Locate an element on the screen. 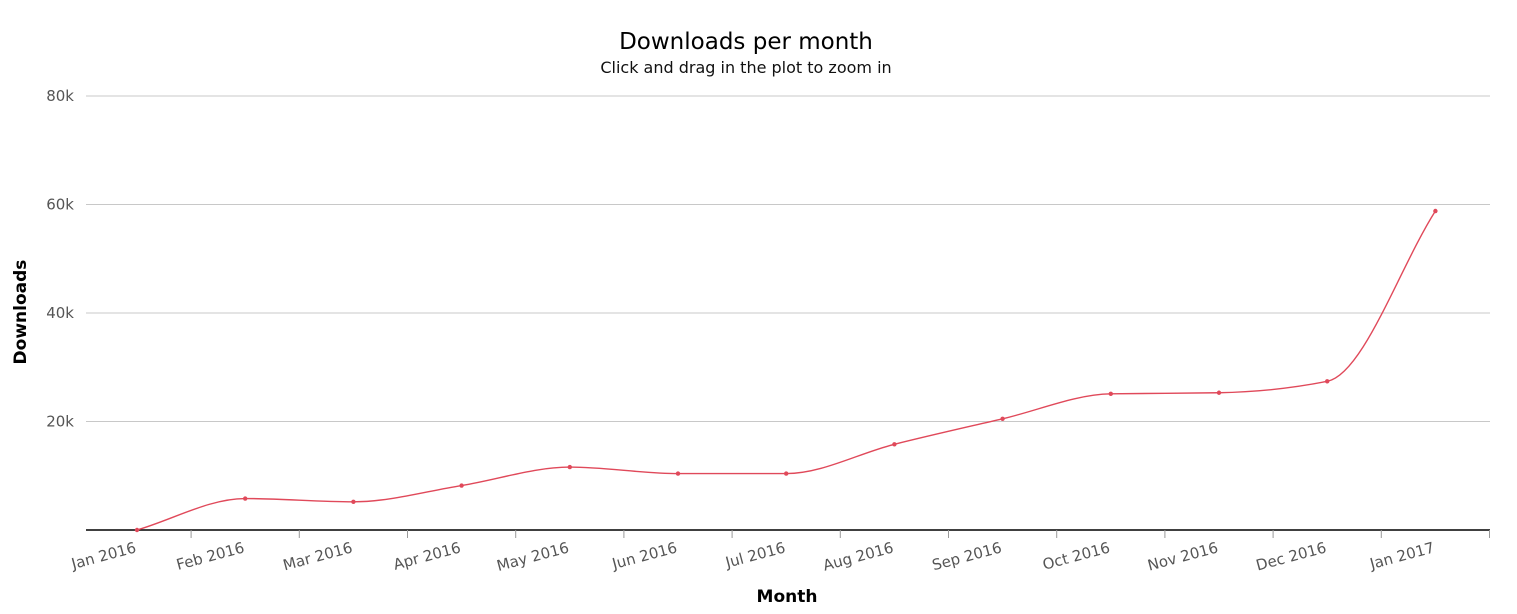 The height and width of the screenshot is (614, 1517). y-tick-label: 60k is located at coordinates (60, 205).